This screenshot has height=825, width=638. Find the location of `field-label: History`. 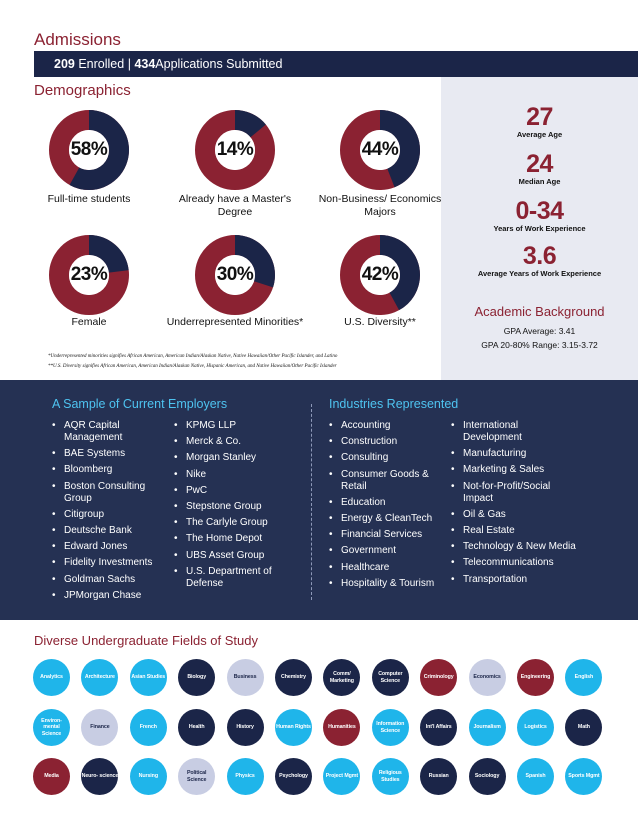

field-label: History is located at coordinates (245, 727).